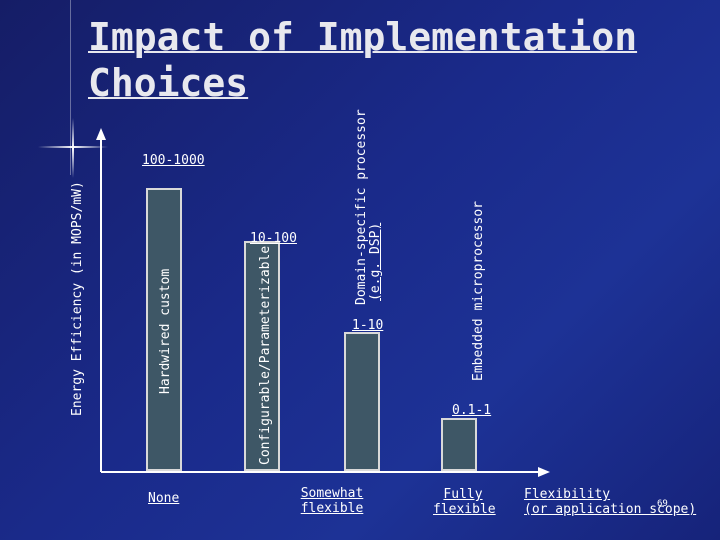 Image resolution: width=720 pixels, height=540 pixels. I want to click on value-label-embedded: 0.1-1, so click(472, 410).